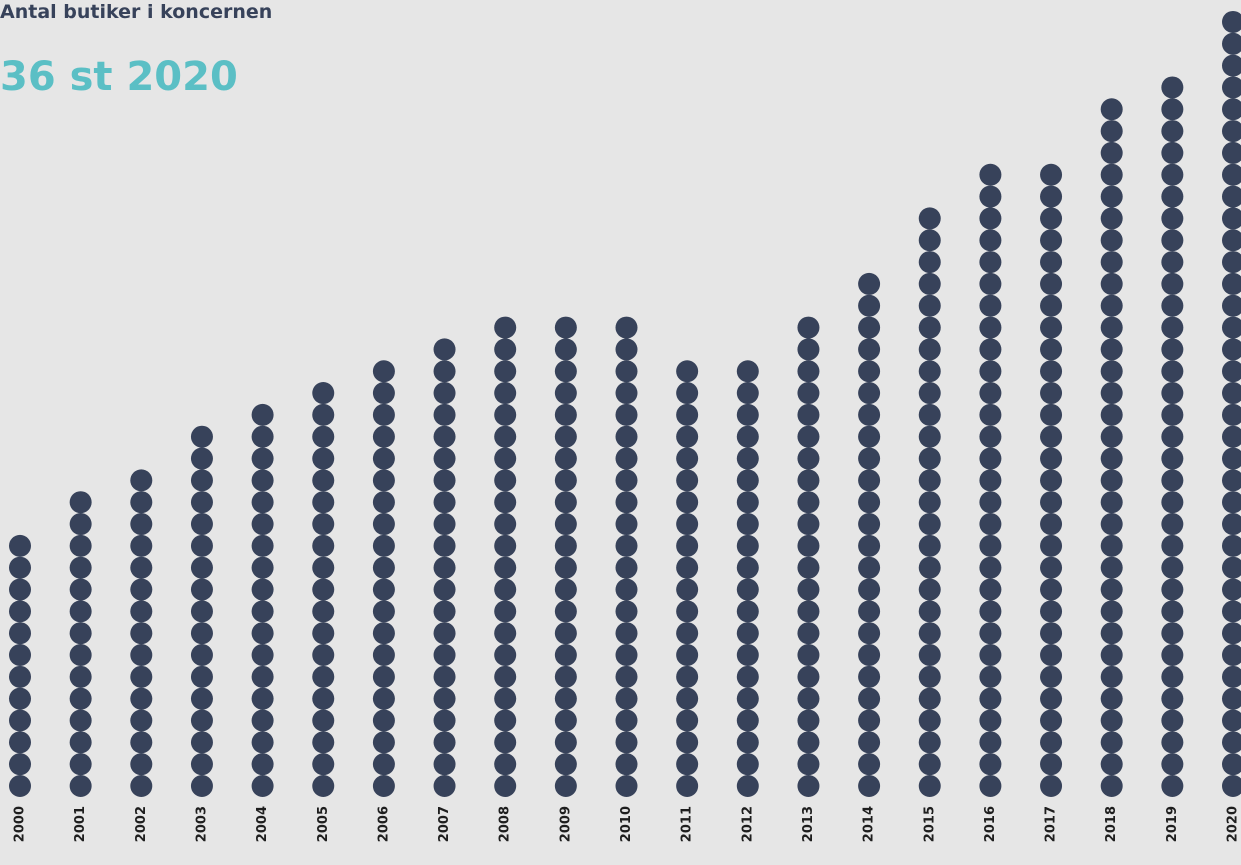 Image resolution: width=1241 pixels, height=865 pixels. I want to click on x-tick-label: 2004, so click(262, 824).